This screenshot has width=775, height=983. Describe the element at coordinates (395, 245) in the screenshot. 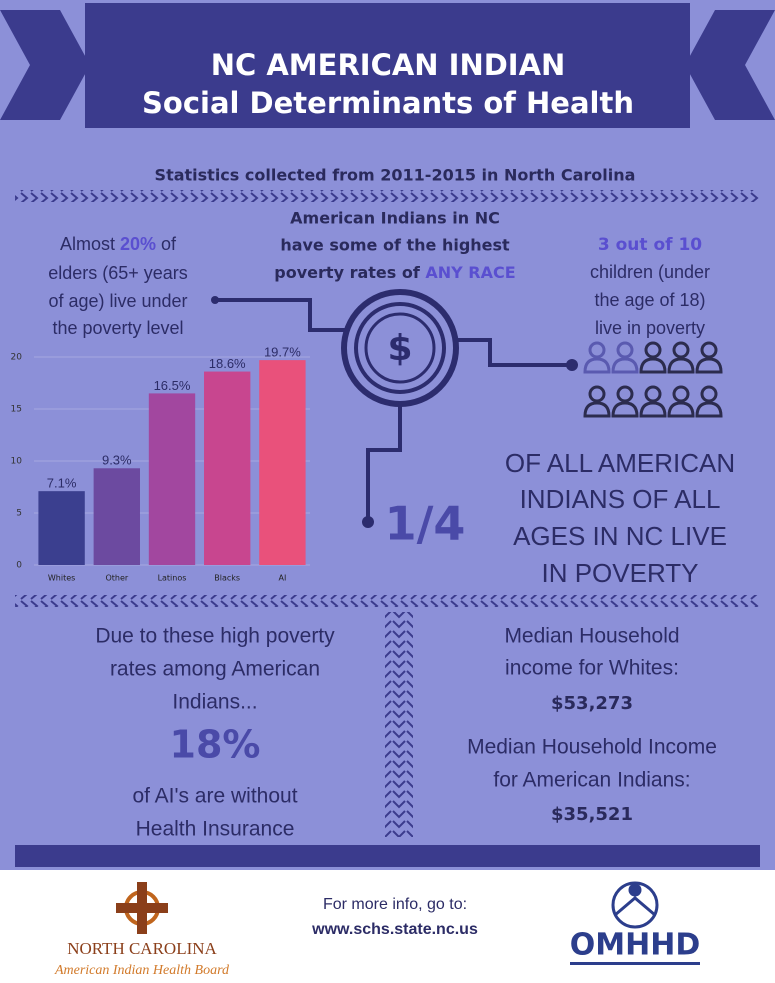

I see `center-text: have some of the highest` at that location.